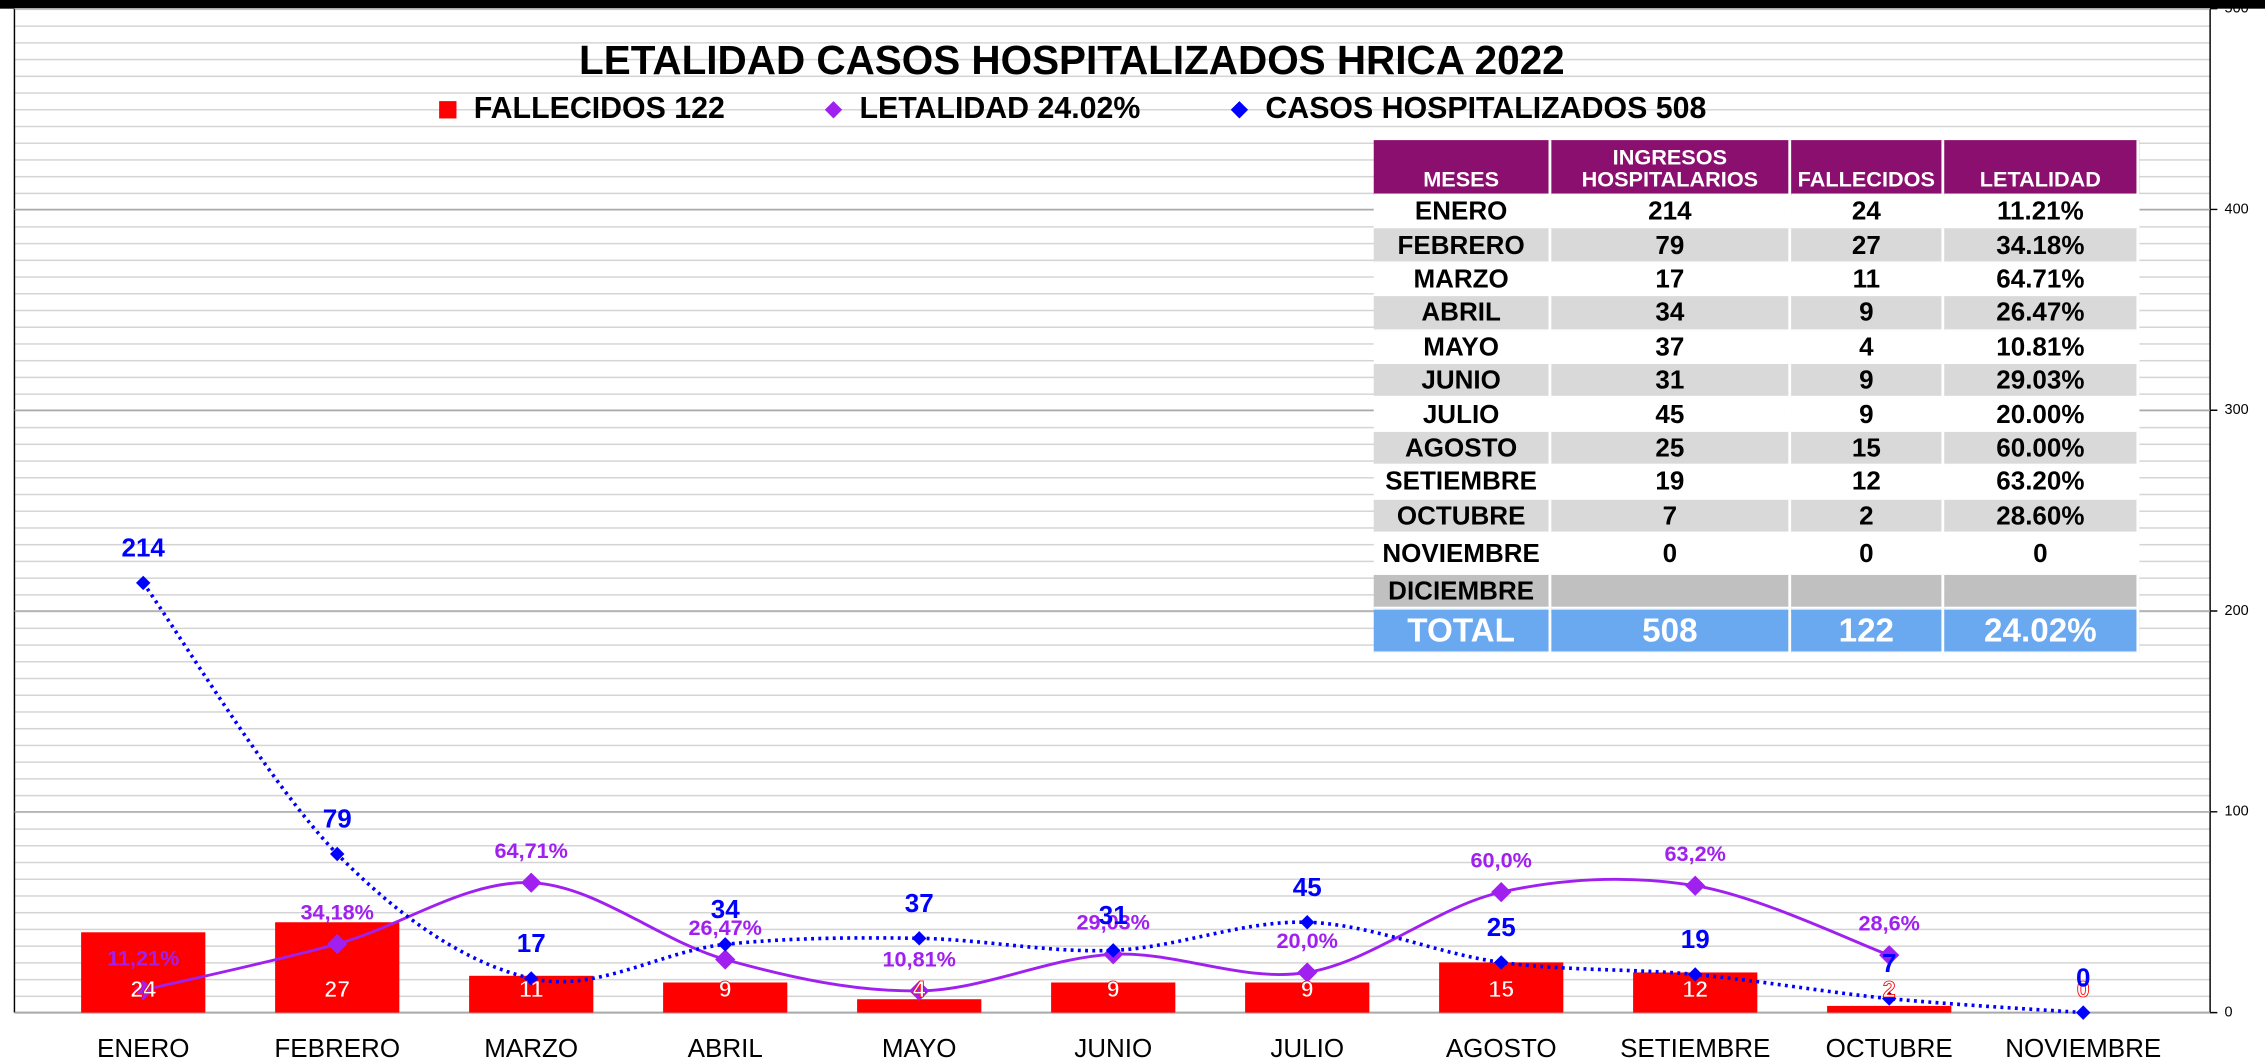  I want to click on table-row: MARZO 17 11 64.71%, so click(1756, 279).